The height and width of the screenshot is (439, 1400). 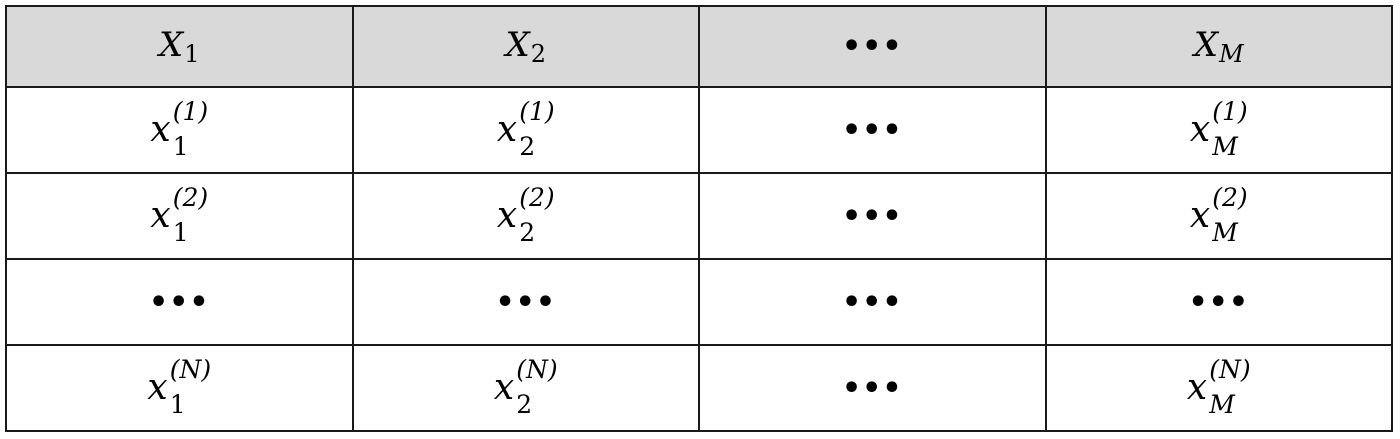 I want to click on table-cell: x (1) M, so click(x=1218, y=130).